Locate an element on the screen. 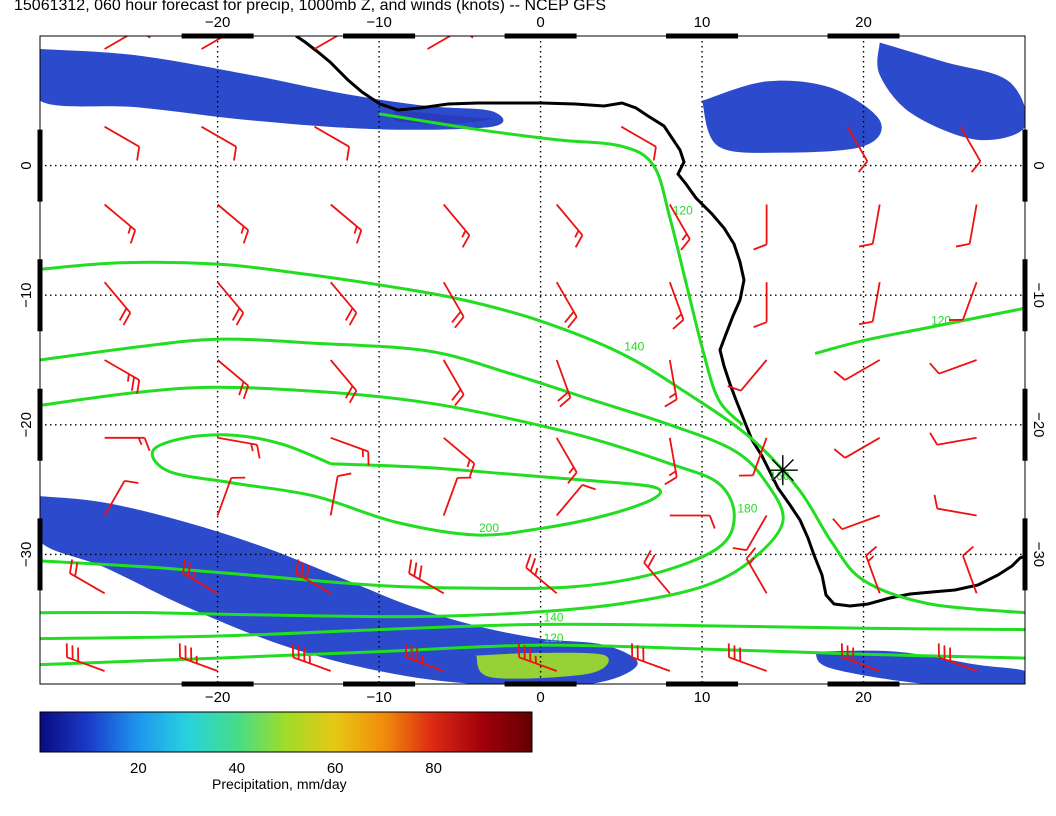  lon-tick-label-top: 10 is located at coordinates (702, 22).